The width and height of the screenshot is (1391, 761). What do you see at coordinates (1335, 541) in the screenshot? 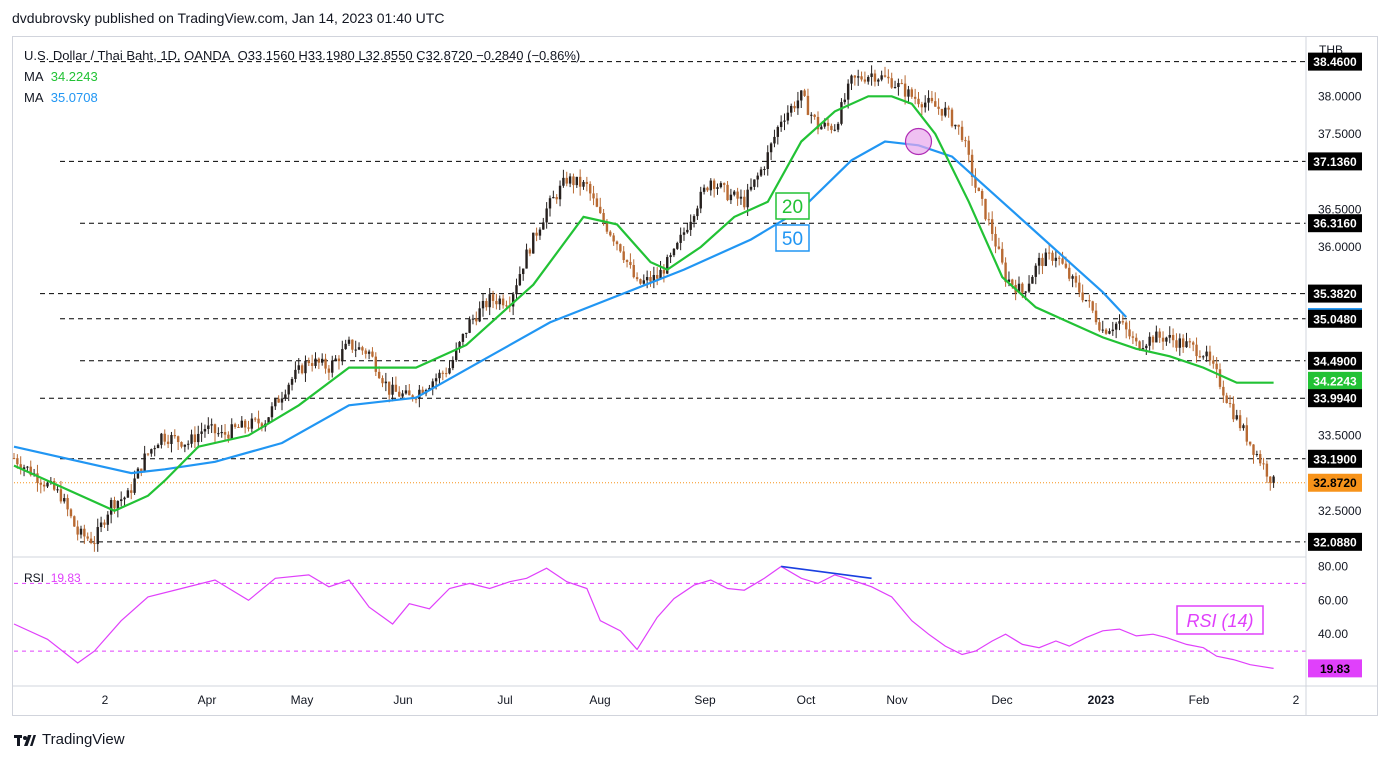
I see `price-tag-bg` at bounding box center [1335, 541].